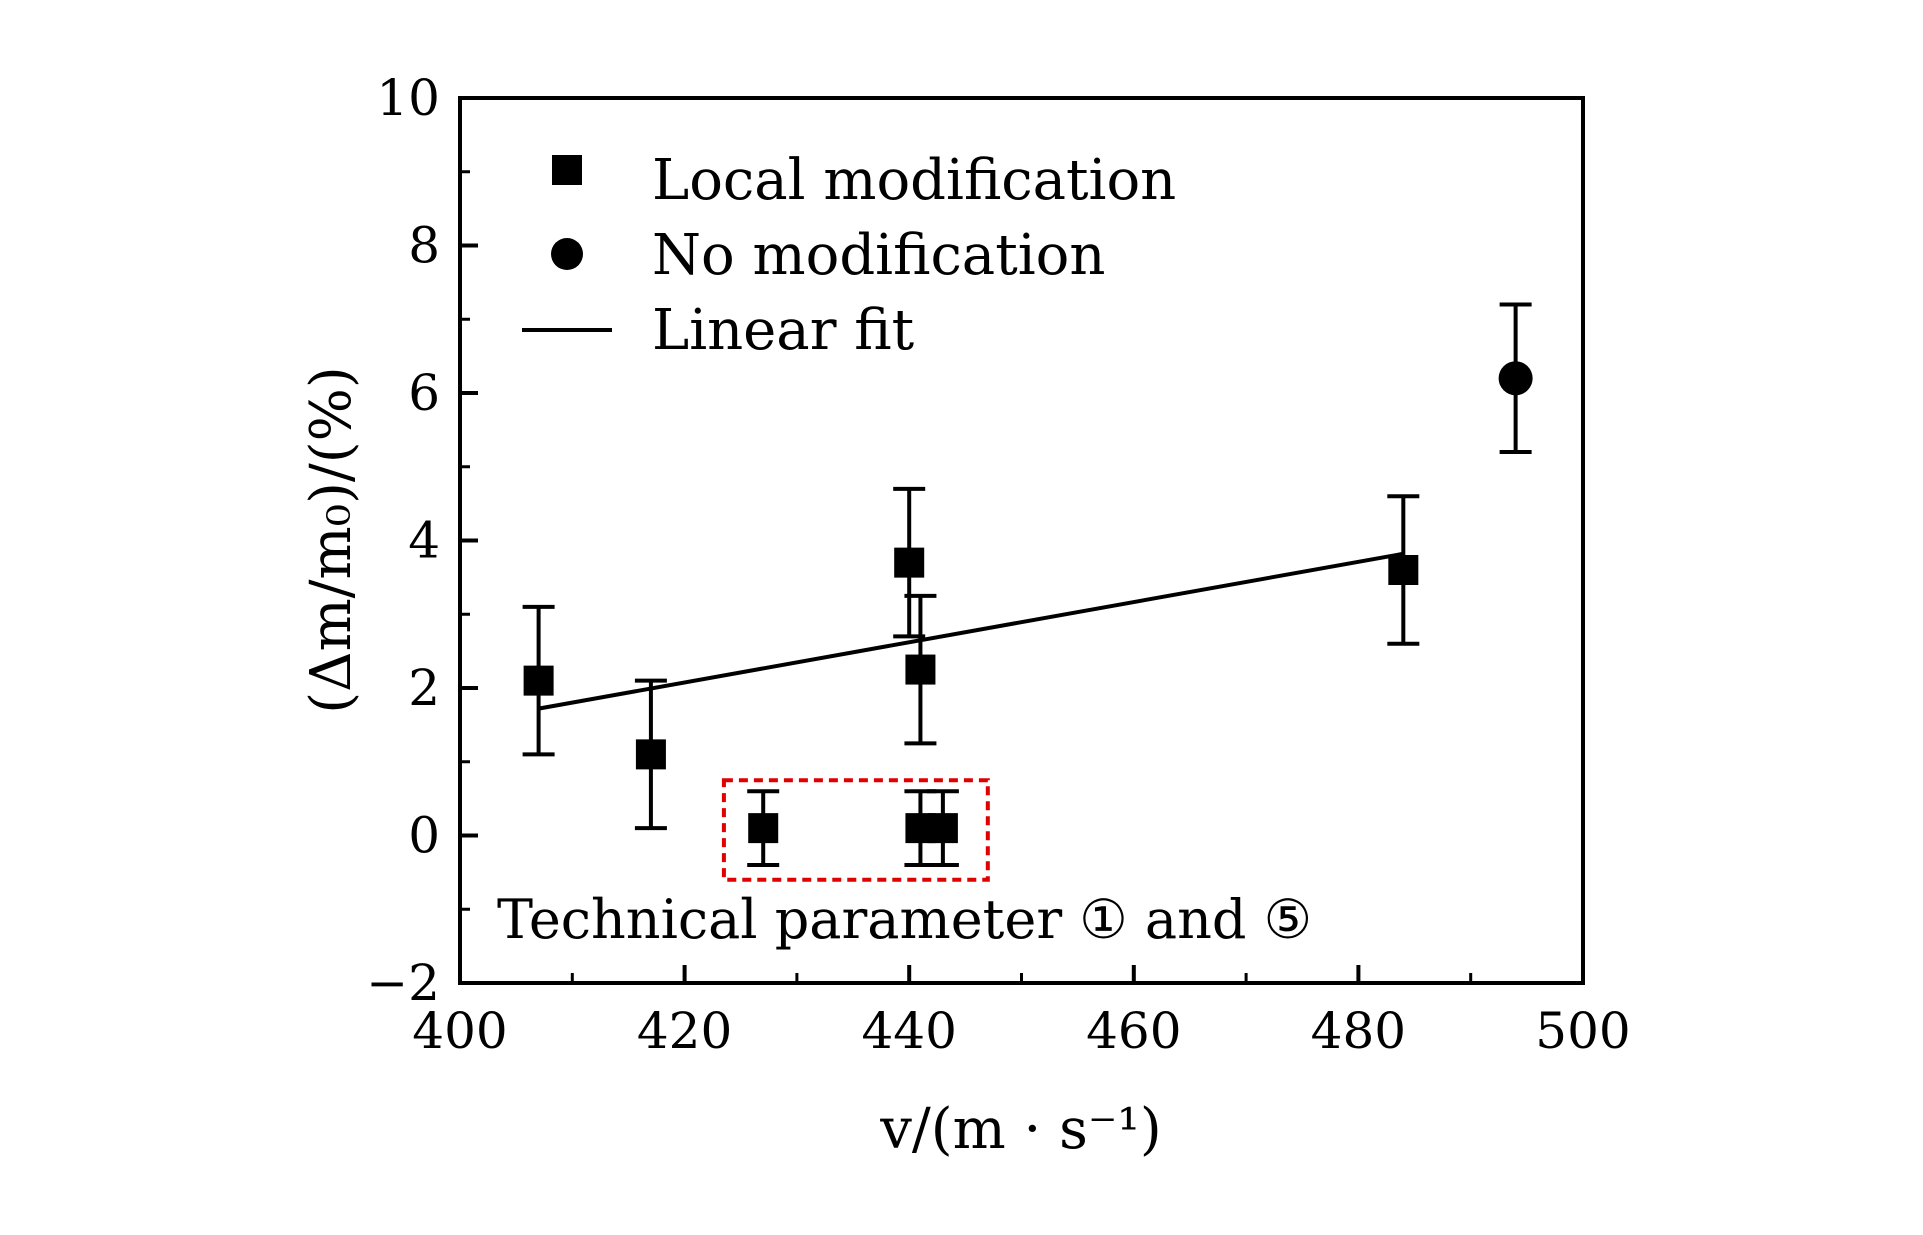 This screenshot has height=1235, width=1923. I want to click on y-tick-label: −2, so click(403, 983).